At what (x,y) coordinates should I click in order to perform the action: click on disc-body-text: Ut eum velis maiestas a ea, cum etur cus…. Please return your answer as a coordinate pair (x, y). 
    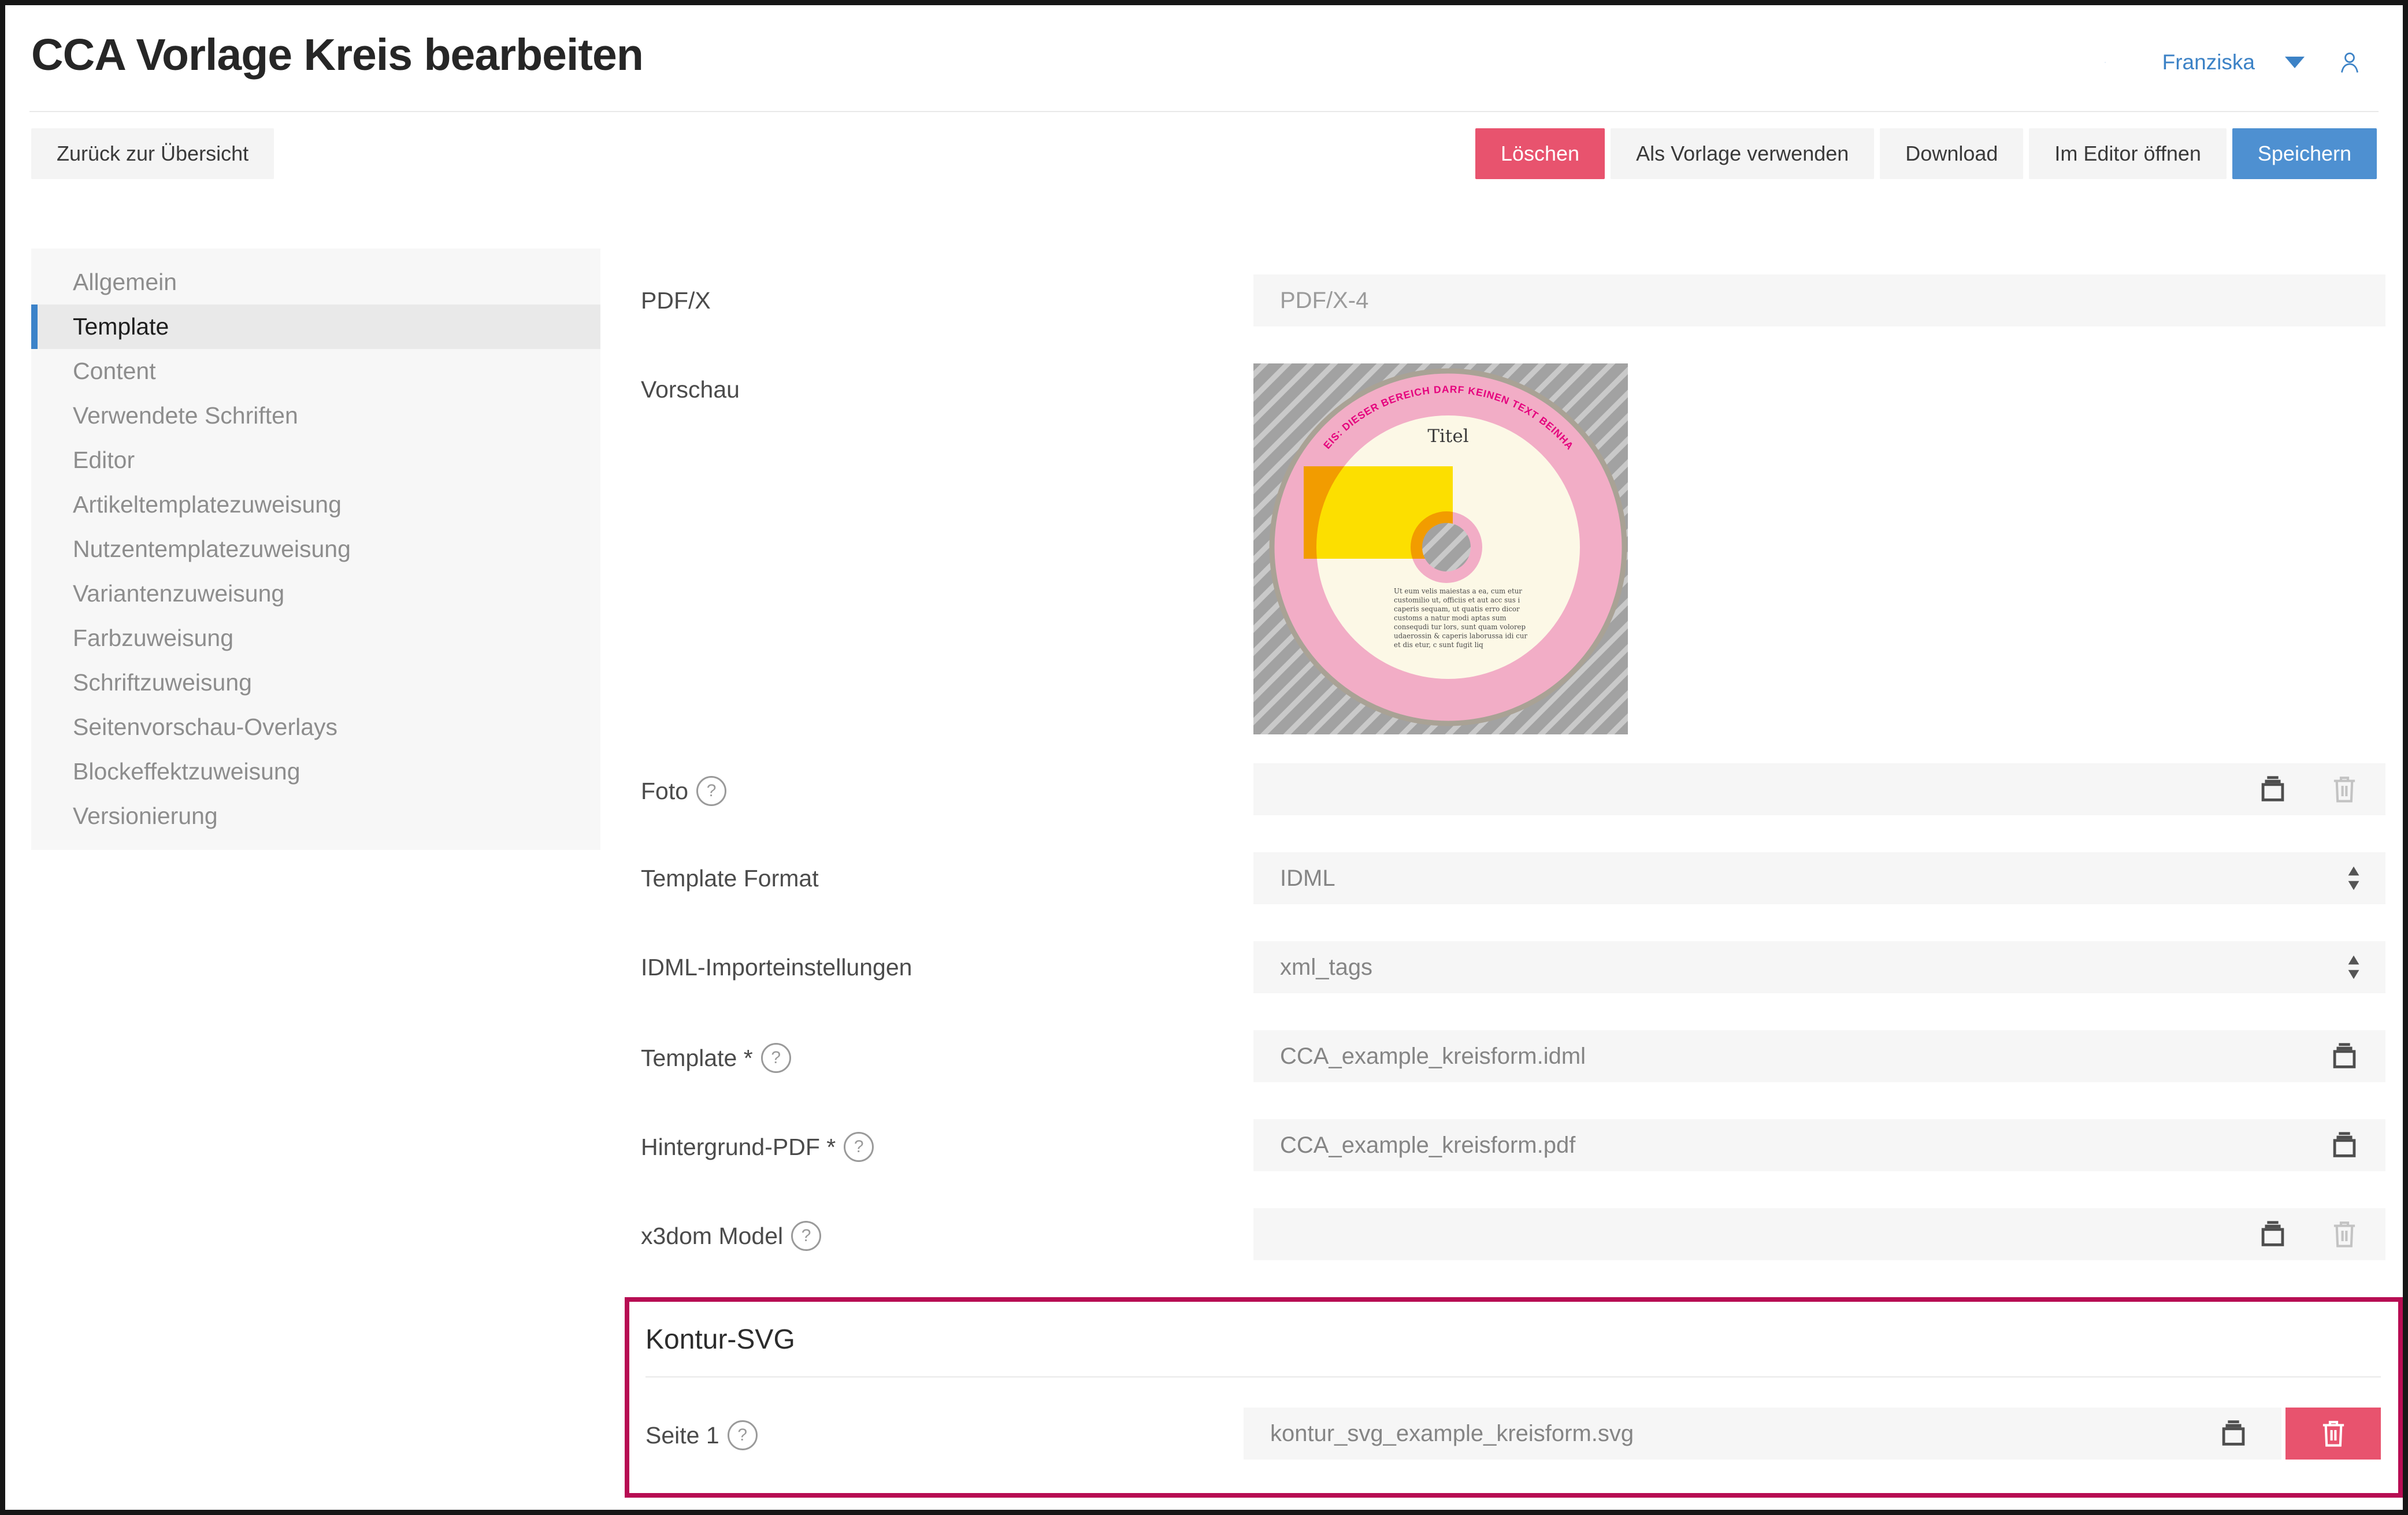
    Looking at the image, I should click on (1460, 618).